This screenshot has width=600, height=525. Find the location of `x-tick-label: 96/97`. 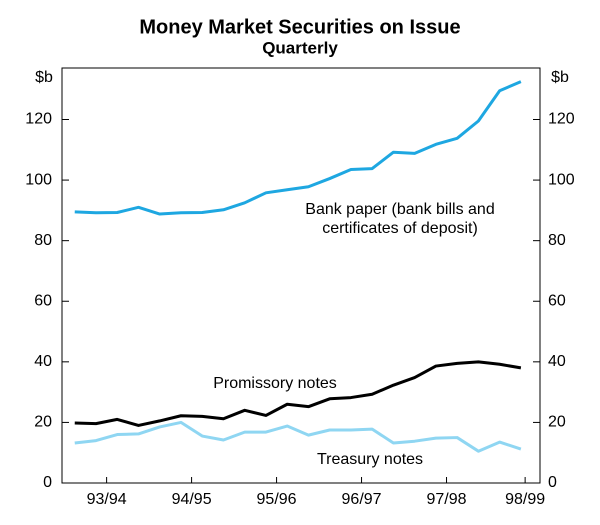

x-tick-label: 96/97 is located at coordinates (362, 499).